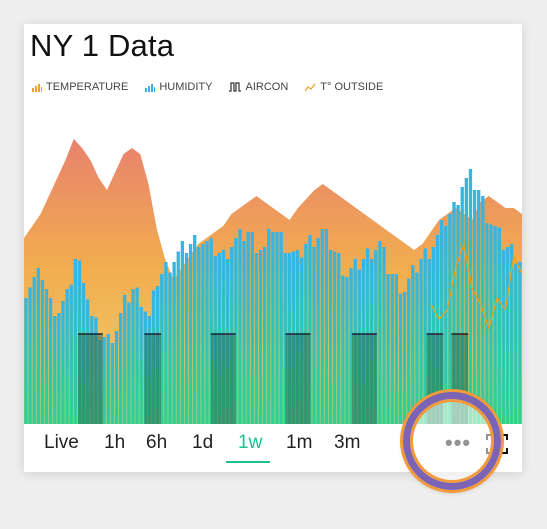 The height and width of the screenshot is (529, 547). I want to click on legend-item-humidity: HUMIDITY, so click(178, 87).